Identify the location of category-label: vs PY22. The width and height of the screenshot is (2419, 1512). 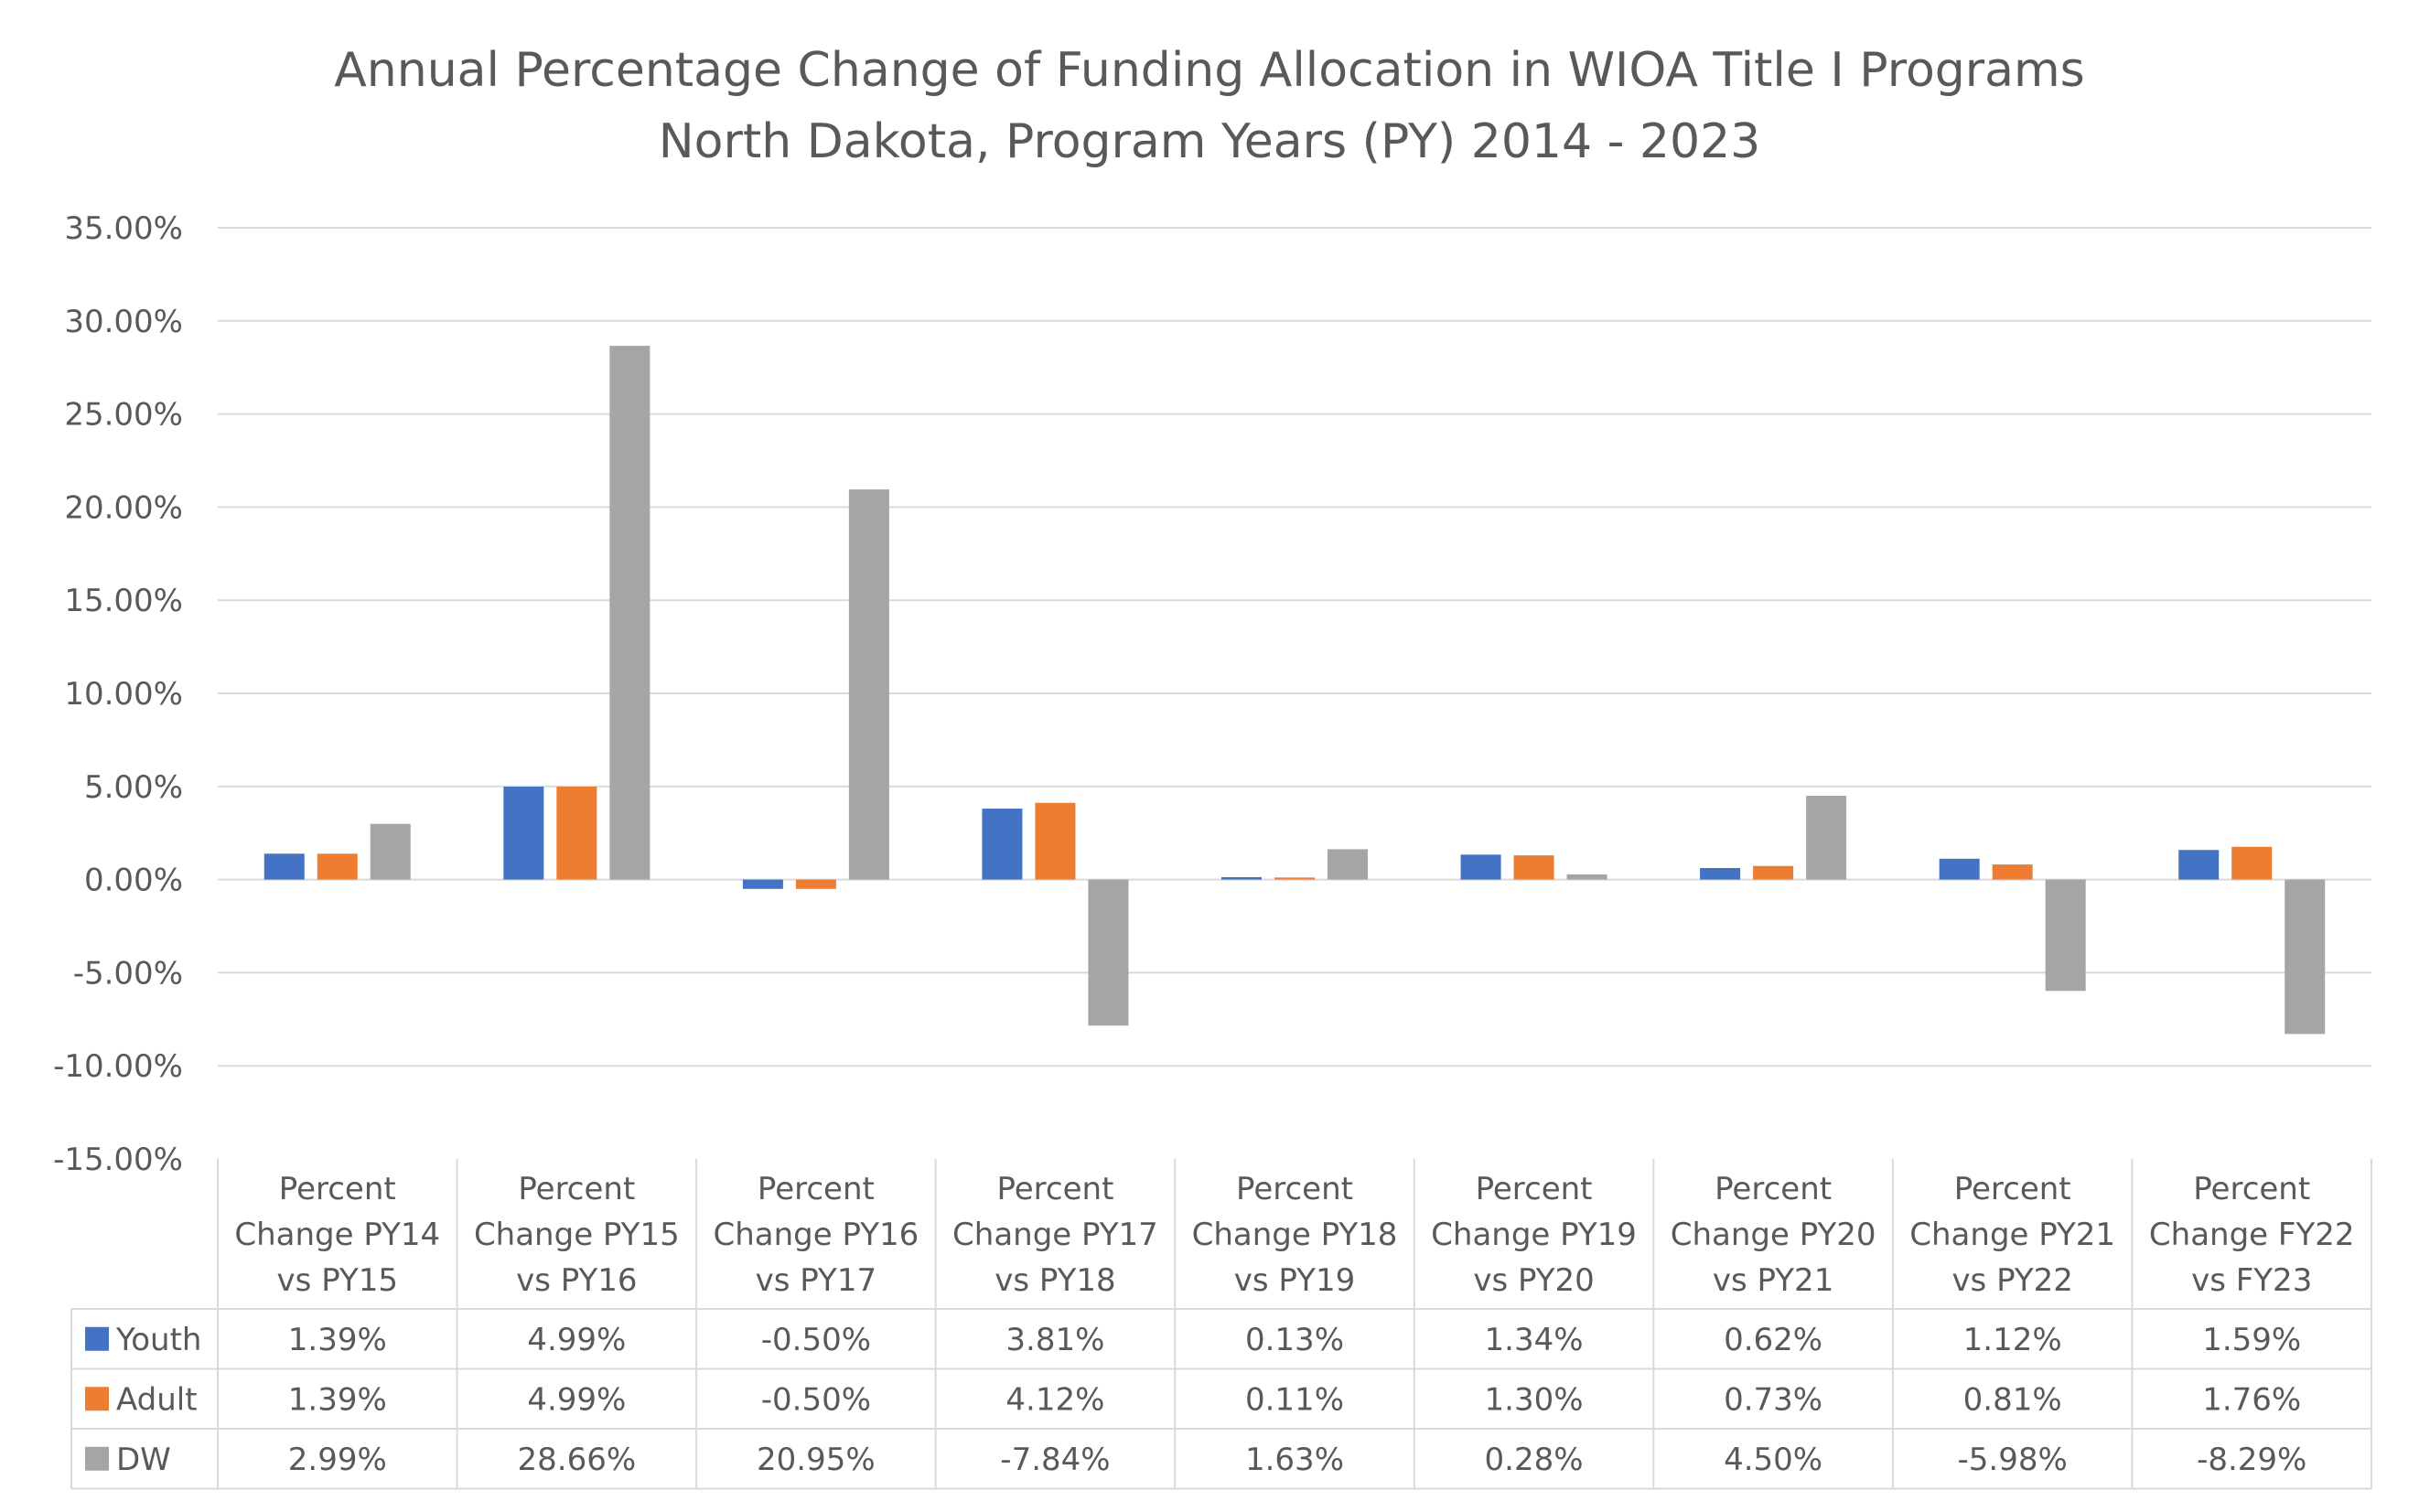
(2011, 1280).